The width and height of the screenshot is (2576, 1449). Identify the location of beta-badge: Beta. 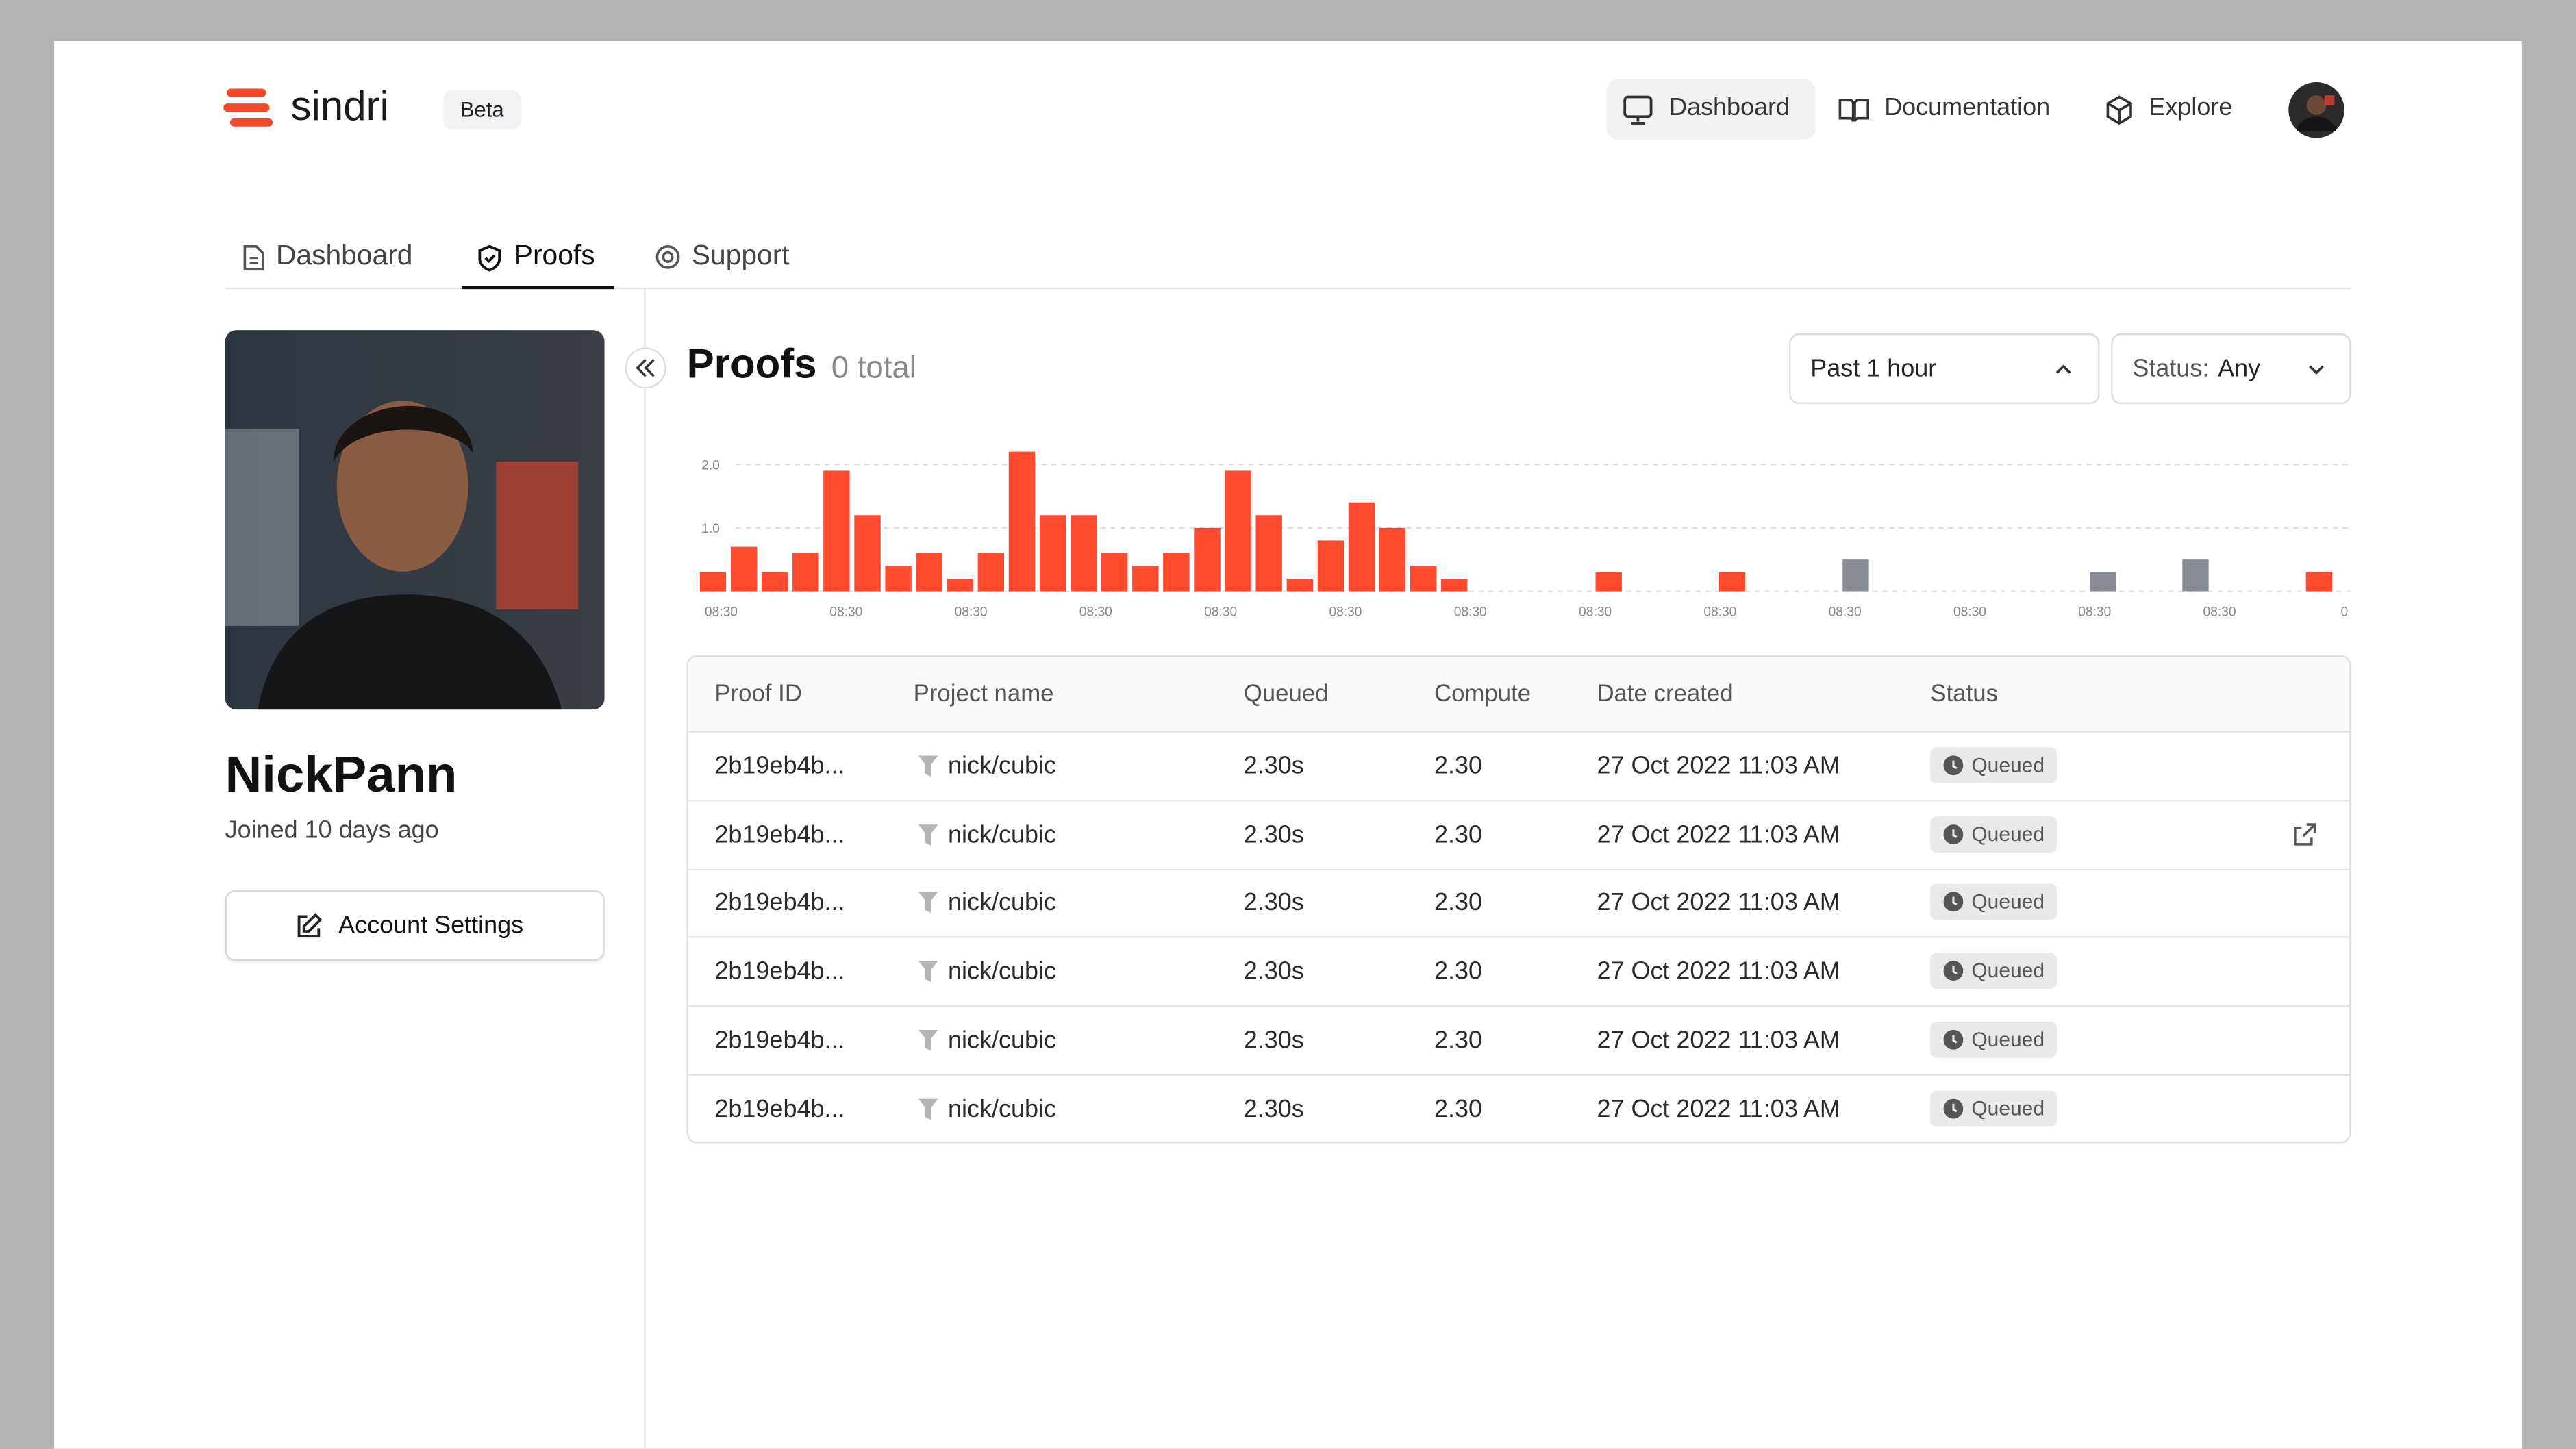
(482, 110).